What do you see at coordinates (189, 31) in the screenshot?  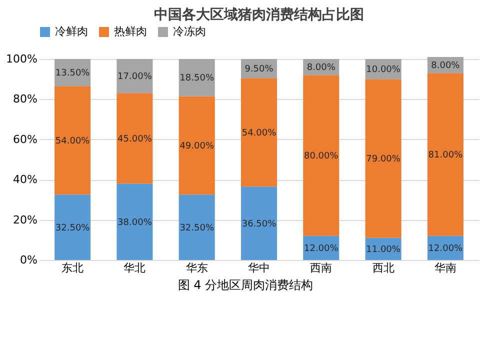 I see `legend-label: 冷冻肉` at bounding box center [189, 31].